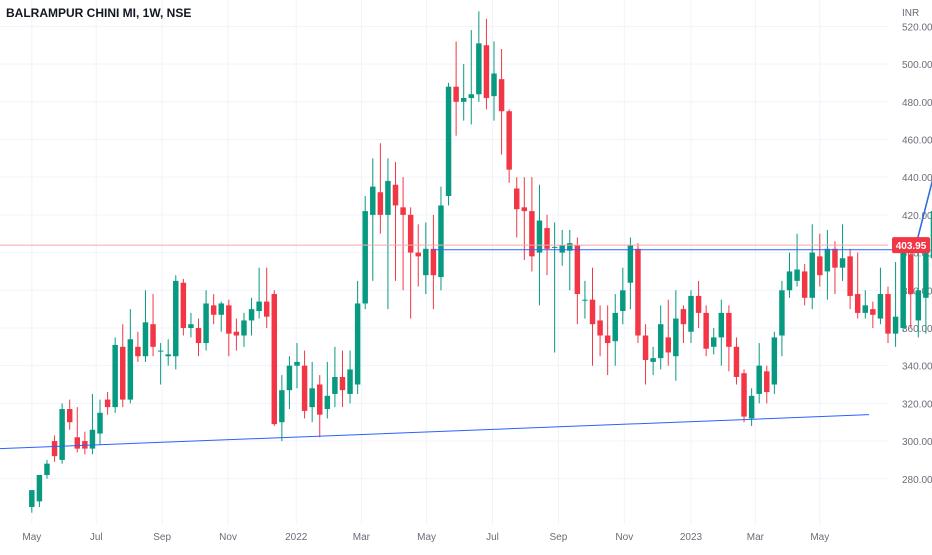 The image size is (932, 555). I want to click on price-badge-group: 403.95, so click(911, 245).